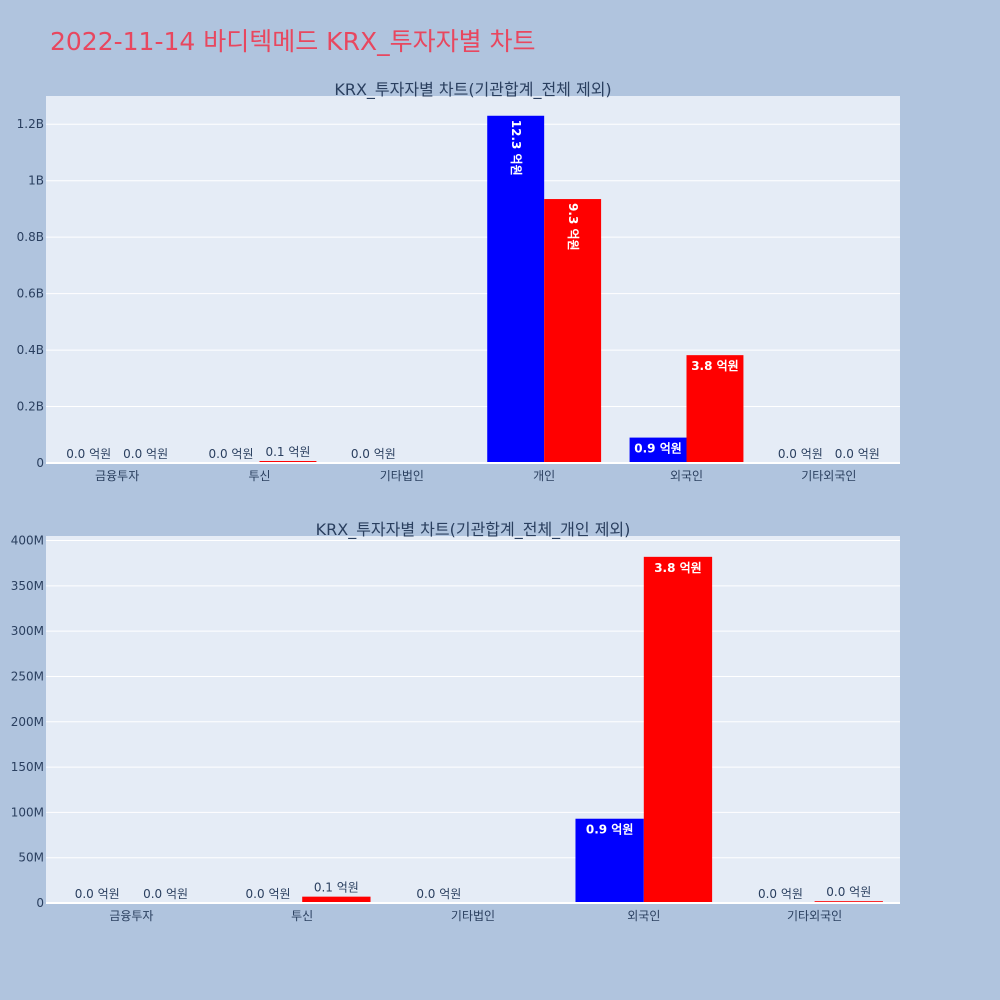 The height and width of the screenshot is (1000, 1000). Describe the element at coordinates (30, 407) in the screenshot. I see `y-tick-label: 0.2B` at that location.